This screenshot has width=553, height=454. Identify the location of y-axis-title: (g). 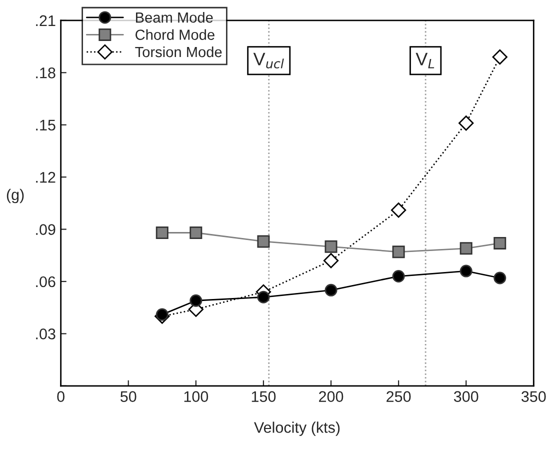
(15, 196).